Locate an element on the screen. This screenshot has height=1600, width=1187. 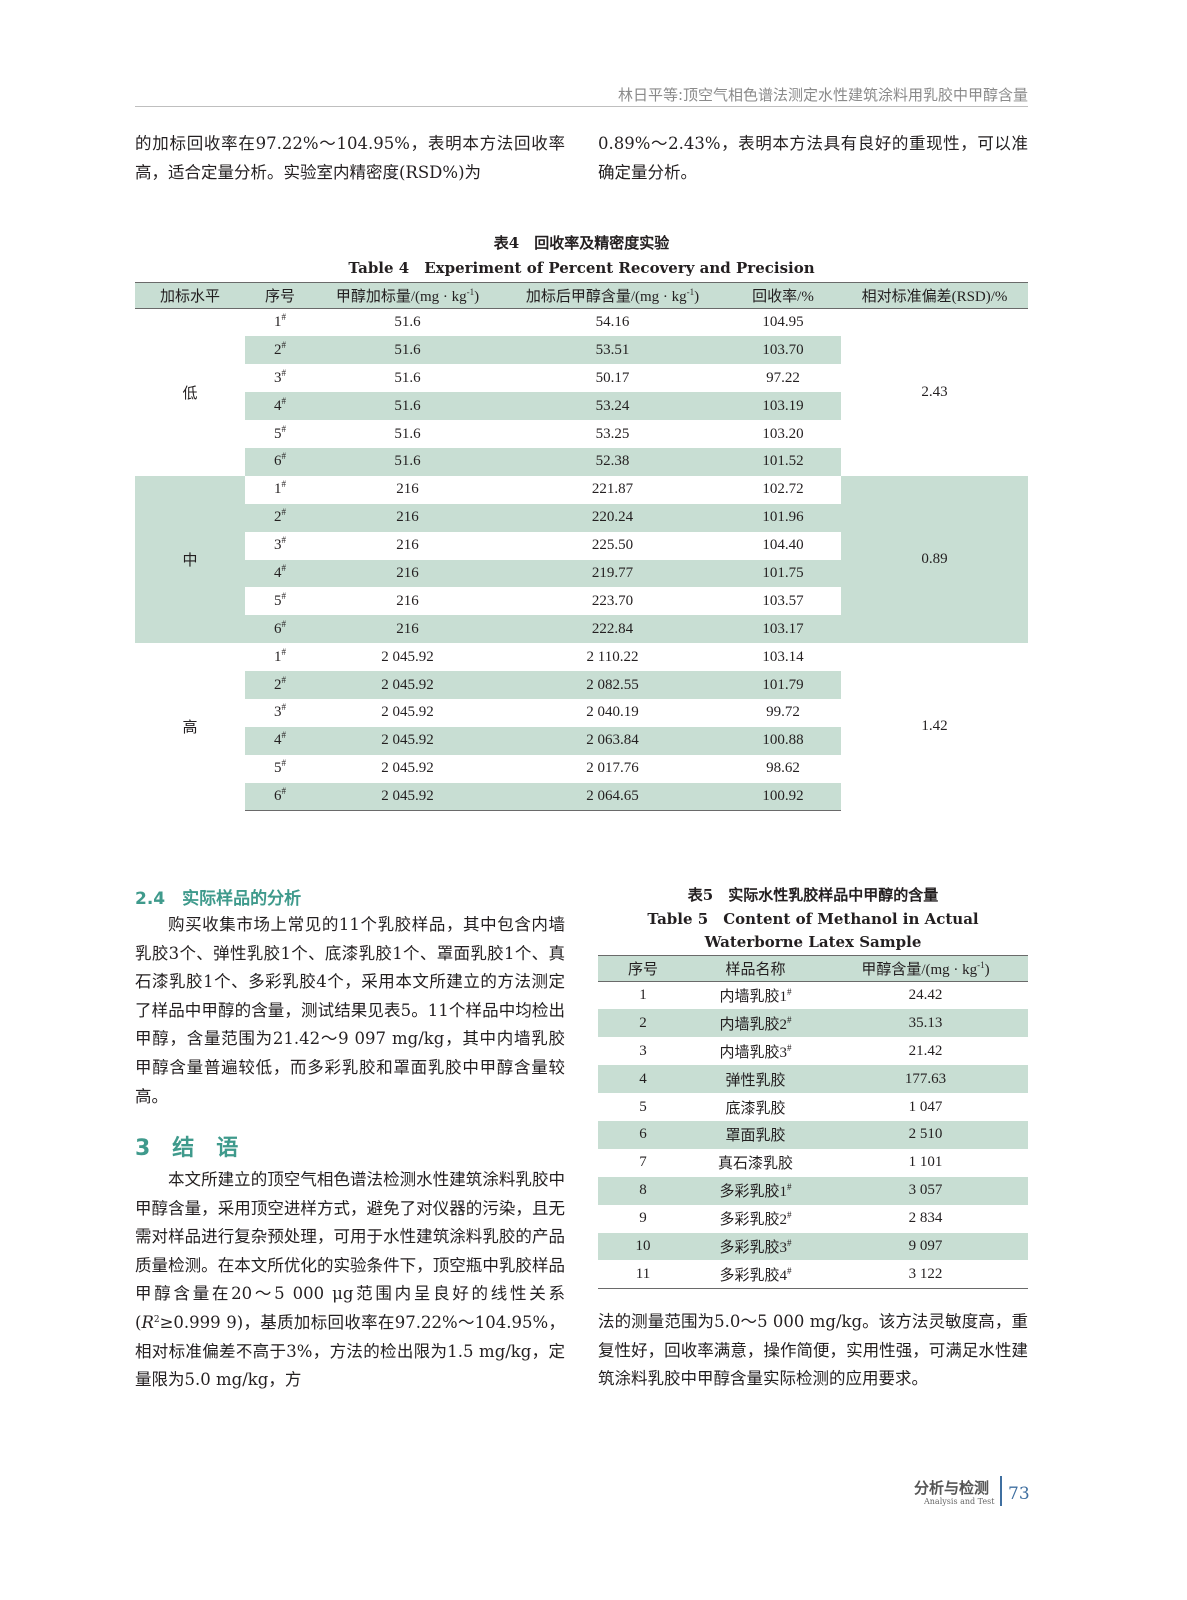
index-cell: 6 is located at coordinates (643, 1134).